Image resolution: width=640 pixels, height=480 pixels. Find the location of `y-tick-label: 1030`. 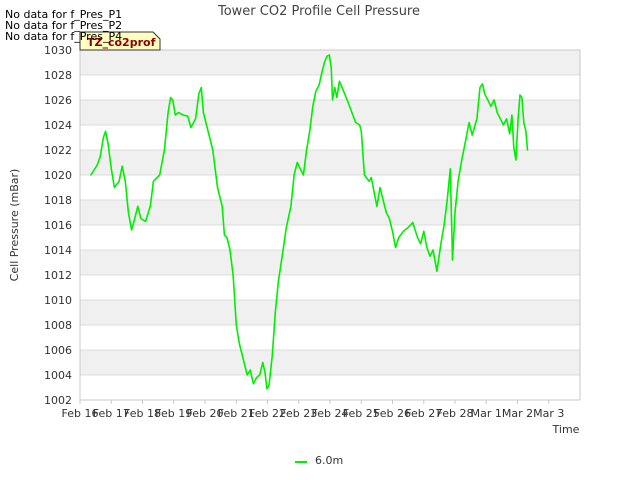

y-tick-label: 1030 is located at coordinates (58, 50).